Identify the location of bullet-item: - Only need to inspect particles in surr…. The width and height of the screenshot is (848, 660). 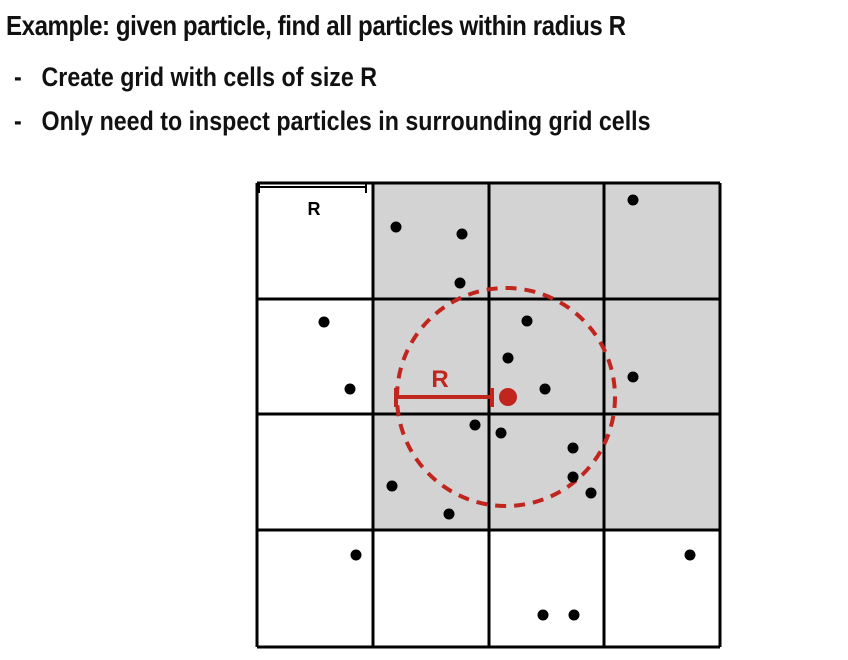
(332, 121).